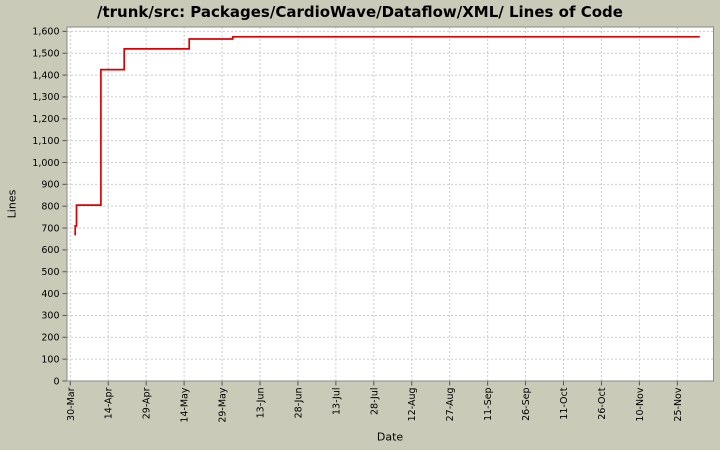 This screenshot has height=450, width=720. I want to click on x-tick-label: 13-Jul, so click(336, 402).